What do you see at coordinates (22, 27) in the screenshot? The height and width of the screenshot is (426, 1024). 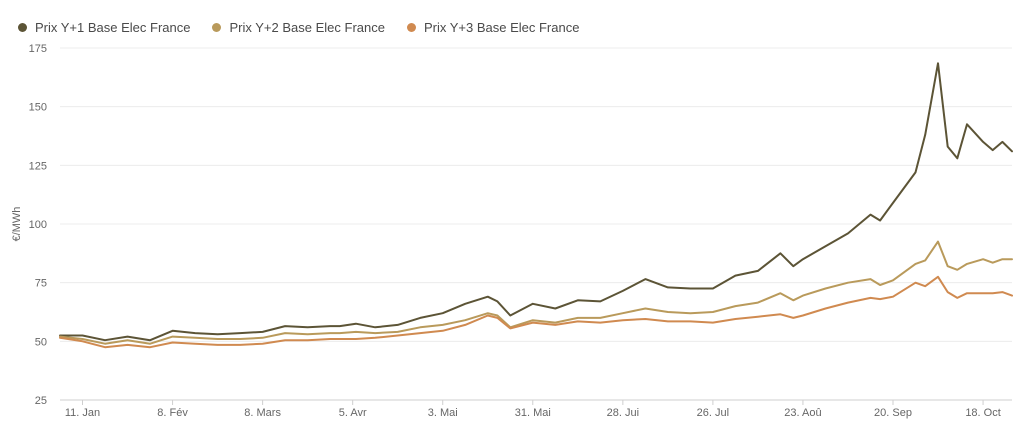 I see `legend-marker-y1` at bounding box center [22, 27].